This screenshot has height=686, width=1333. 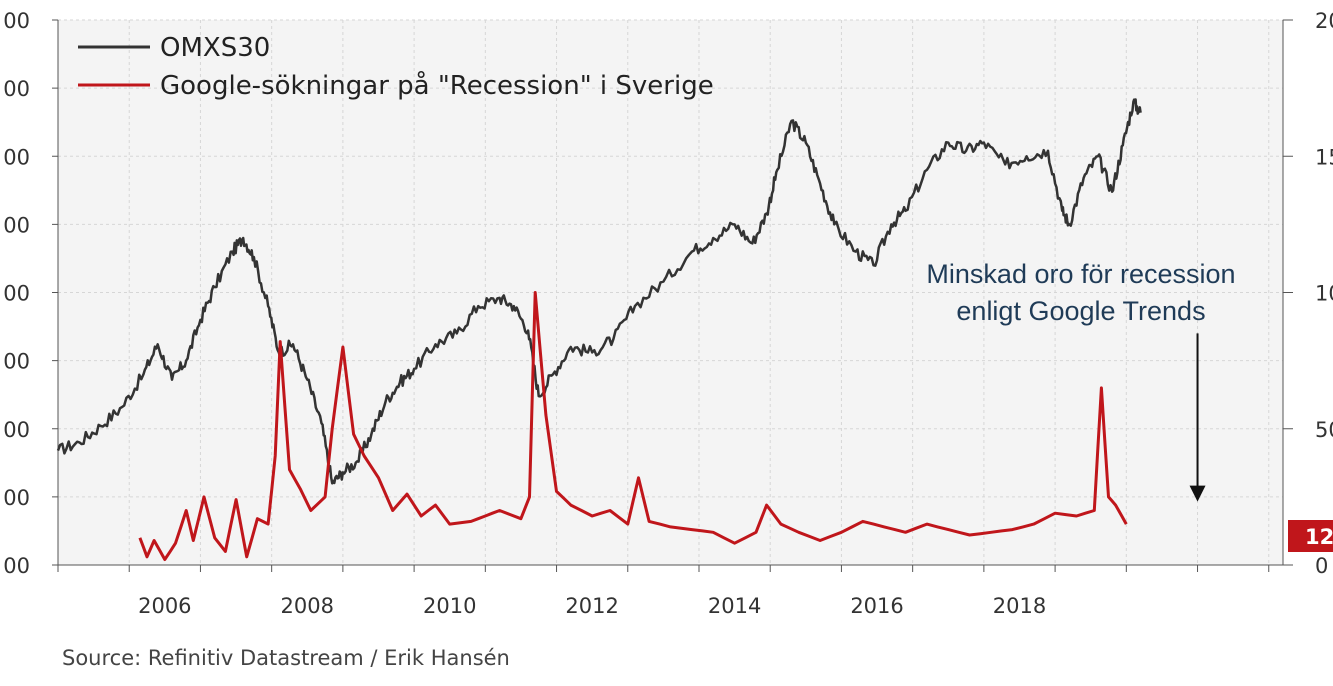 What do you see at coordinates (670, 591) in the screenshot?
I see `x-axis: 2006 2008 2010 2012 2014 2016 2018` at bounding box center [670, 591].